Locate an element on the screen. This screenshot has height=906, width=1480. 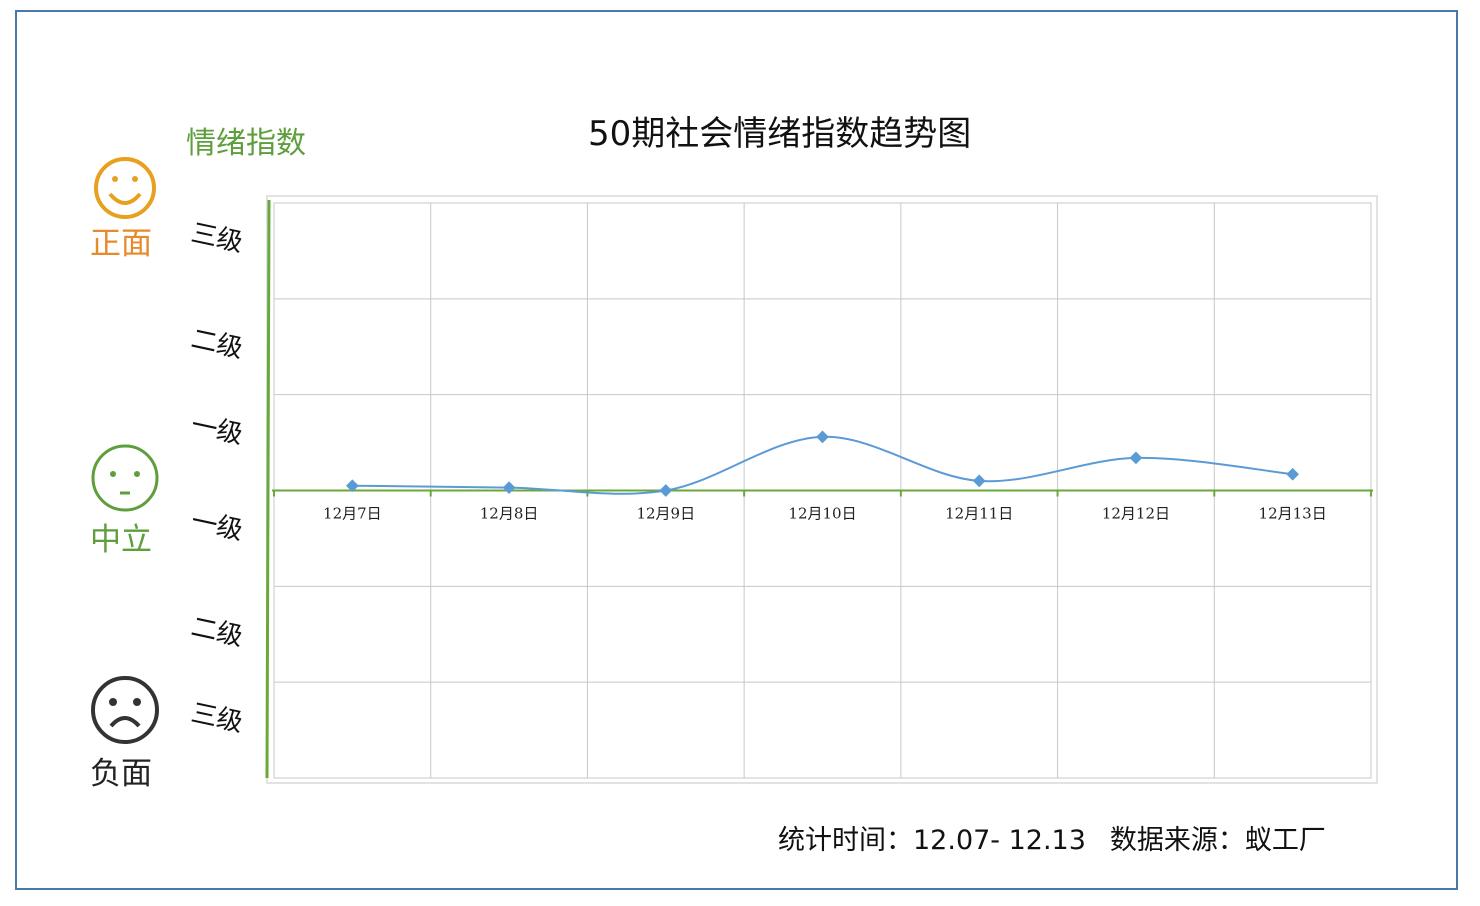
x-tick-label: 12月8日 is located at coordinates (509, 514).